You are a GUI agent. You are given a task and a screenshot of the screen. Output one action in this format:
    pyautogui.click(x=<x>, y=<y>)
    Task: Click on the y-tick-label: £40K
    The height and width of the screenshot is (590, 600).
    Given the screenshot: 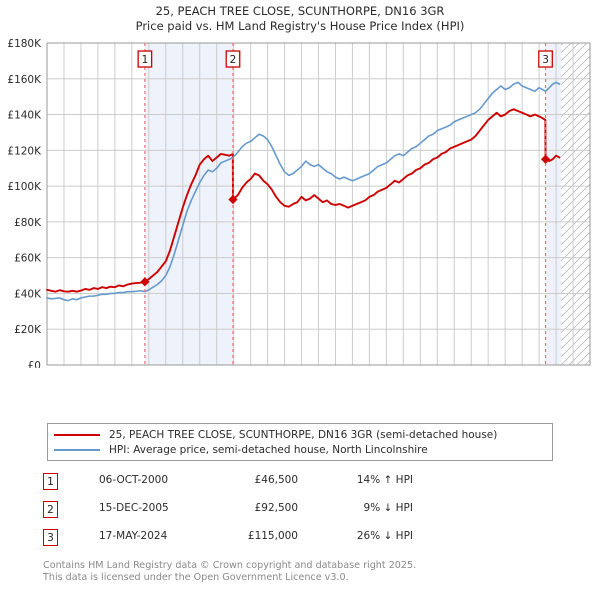 What is the action you would take?
    pyautogui.click(x=28, y=294)
    